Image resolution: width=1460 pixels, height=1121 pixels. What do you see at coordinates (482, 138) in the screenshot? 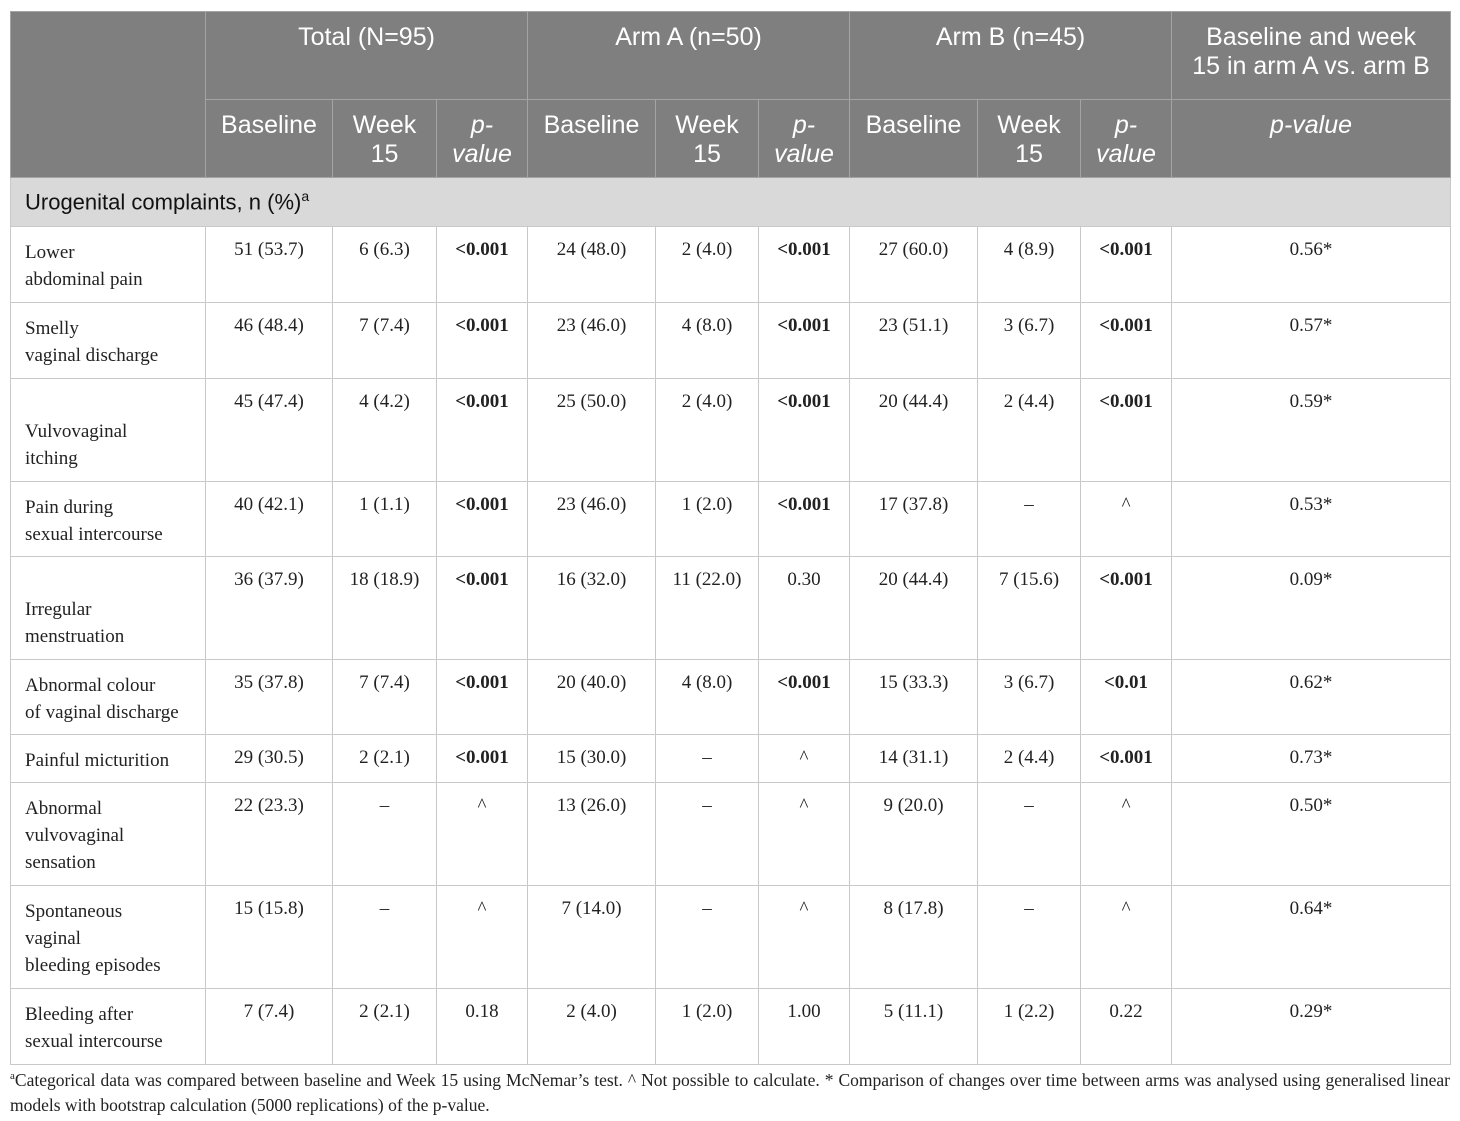
I see `header-p-value: p-value` at bounding box center [482, 138].